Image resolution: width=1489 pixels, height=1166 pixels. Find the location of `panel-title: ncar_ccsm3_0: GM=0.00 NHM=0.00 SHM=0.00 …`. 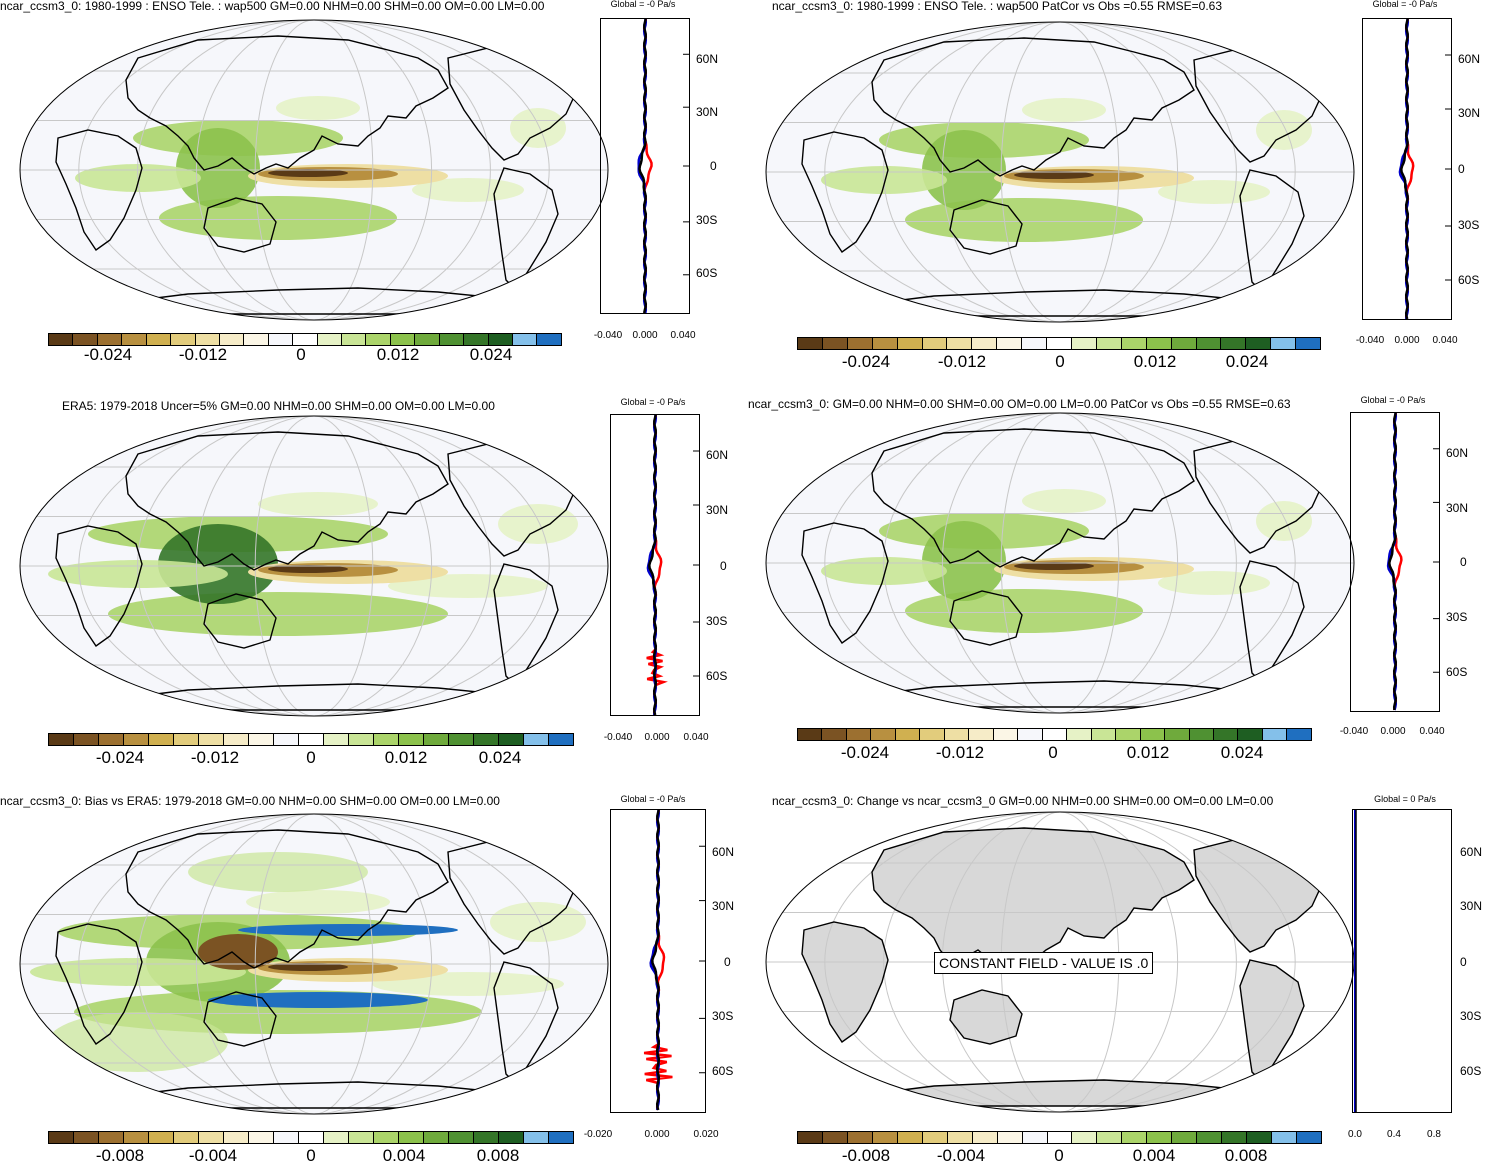

panel-title: ncar_ccsm3_0: GM=0.00 NHM=0.00 SHM=0.00 … is located at coordinates (1019, 404).